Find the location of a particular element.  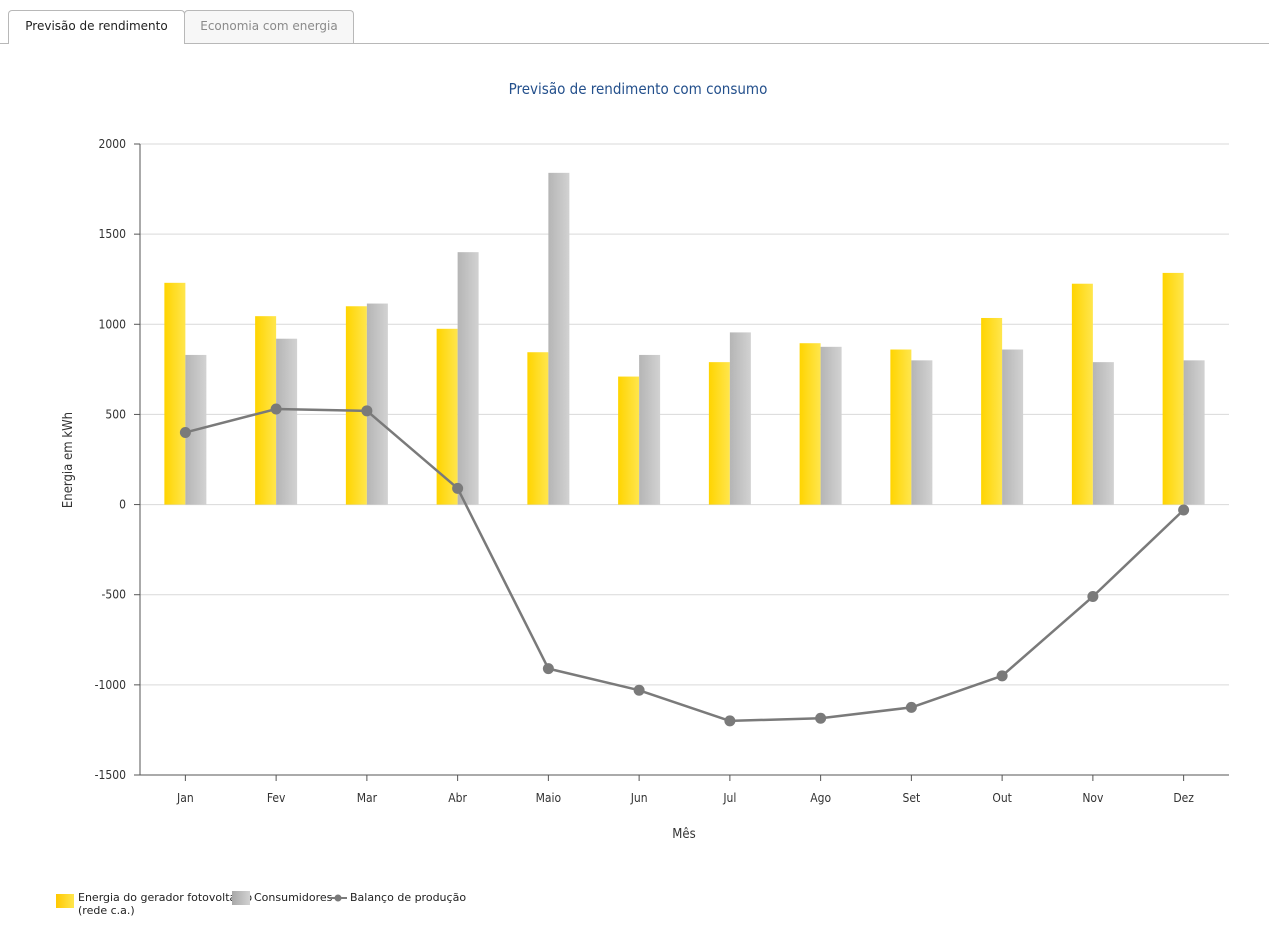

y-tick-label: 2000 is located at coordinates (113, 144).